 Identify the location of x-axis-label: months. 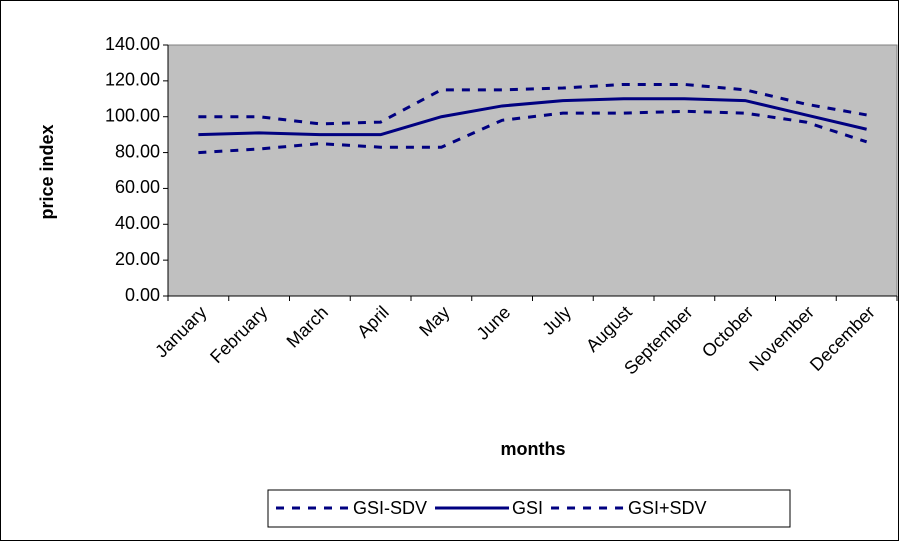
(533, 449).